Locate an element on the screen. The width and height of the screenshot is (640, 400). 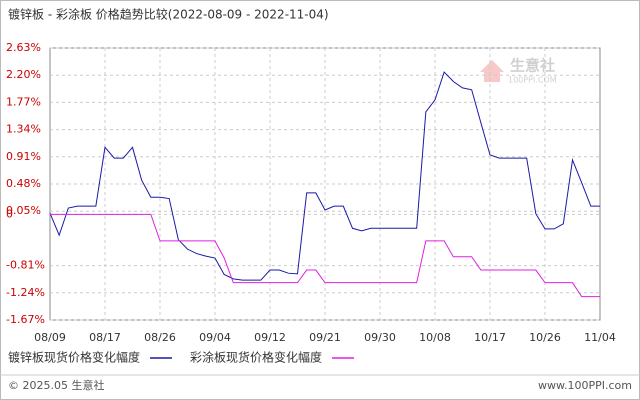
x-tick-label: 09/04 is located at coordinates (215, 337).